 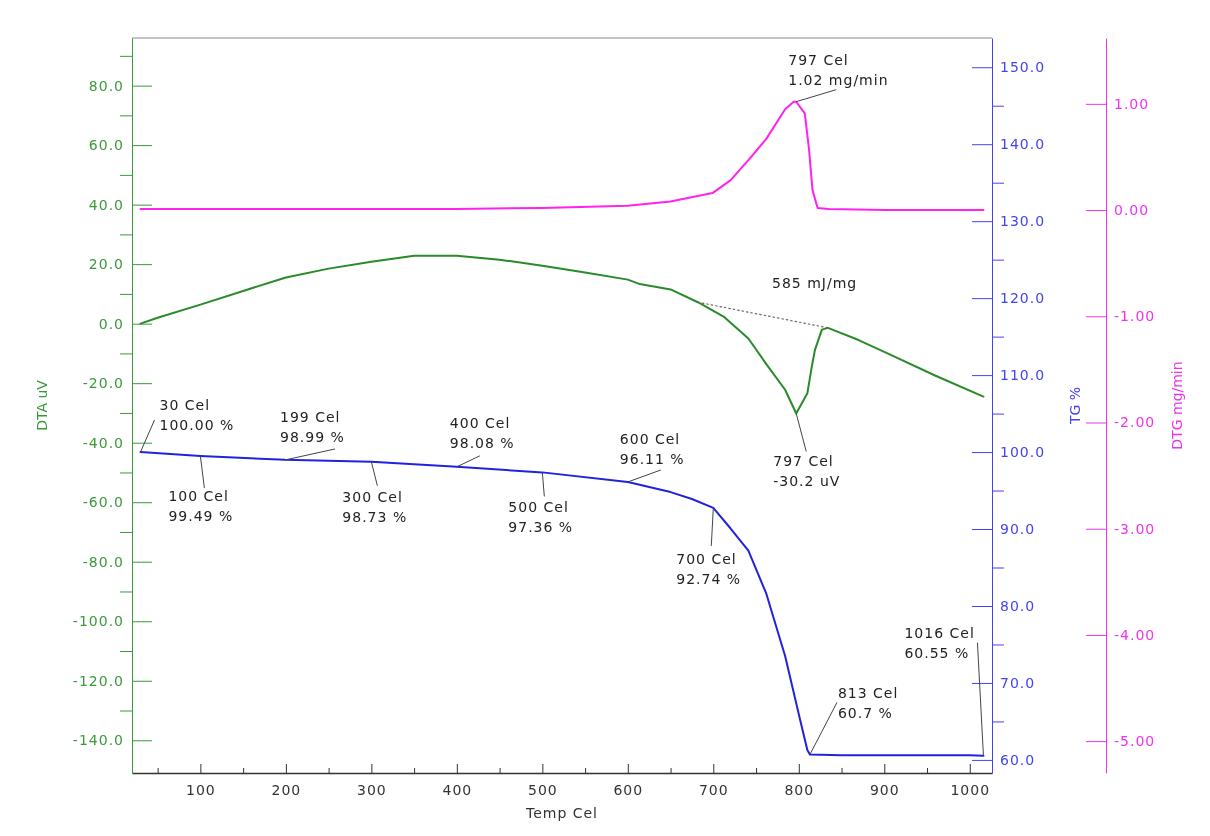 I want to click on line-series, so click(x=562, y=156).